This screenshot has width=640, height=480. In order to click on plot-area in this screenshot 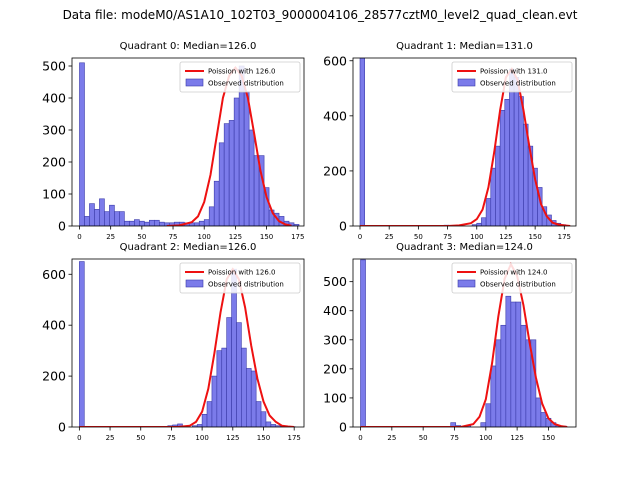, I will do `click(189, 144)`.